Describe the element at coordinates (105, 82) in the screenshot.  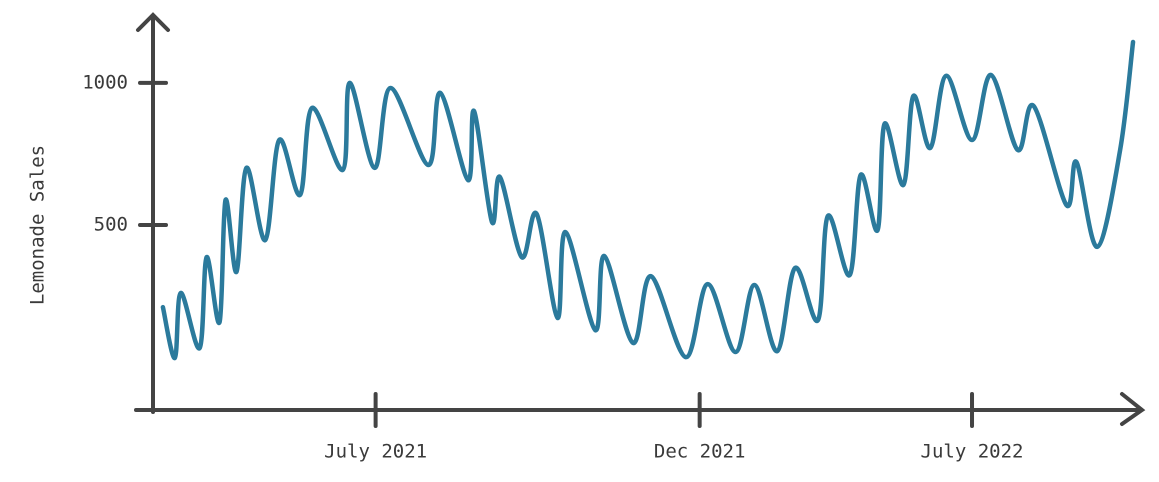
I see `y-tick-label: 1000` at that location.